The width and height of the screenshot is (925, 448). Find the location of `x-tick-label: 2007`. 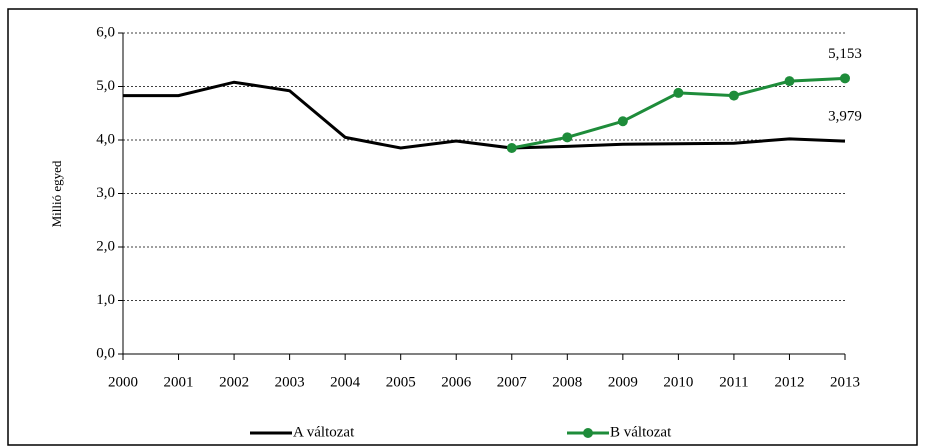

x-tick-label: 2007 is located at coordinates (512, 382).